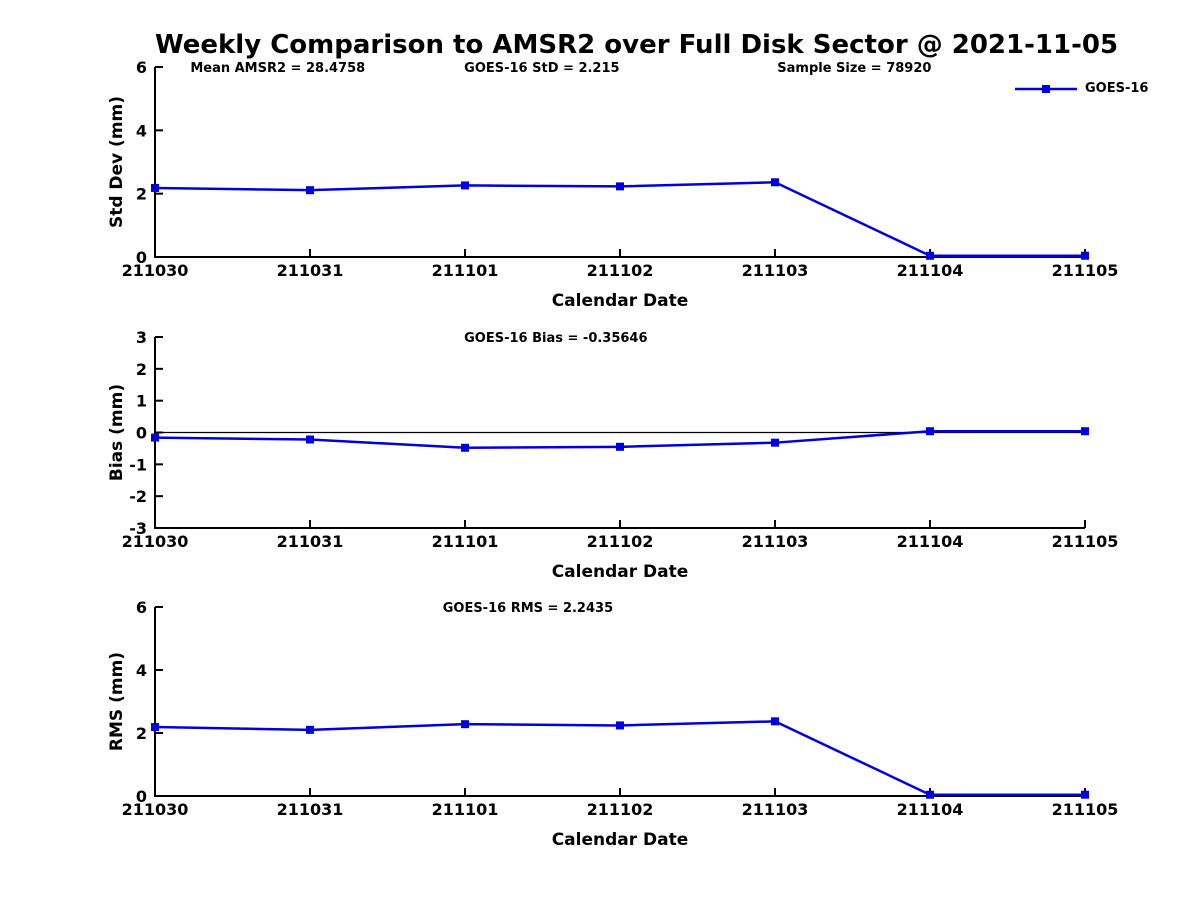 The image size is (1200, 900). Describe the element at coordinates (138, 528) in the screenshot. I see `y-tick-label: -3` at that location.